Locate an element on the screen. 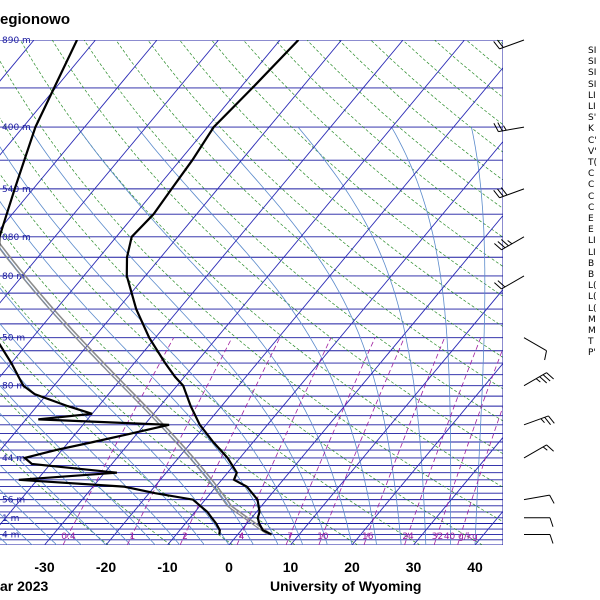 This screenshot has width=600, height=600. height-label: 540 m is located at coordinates (16, 190).